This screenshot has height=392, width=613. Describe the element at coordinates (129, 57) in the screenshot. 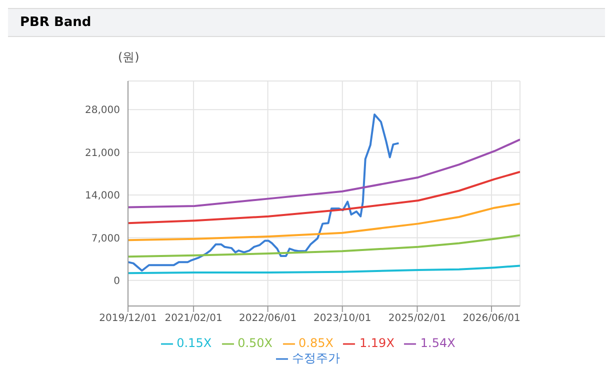

I see `y-axis-title: (원)` at that location.